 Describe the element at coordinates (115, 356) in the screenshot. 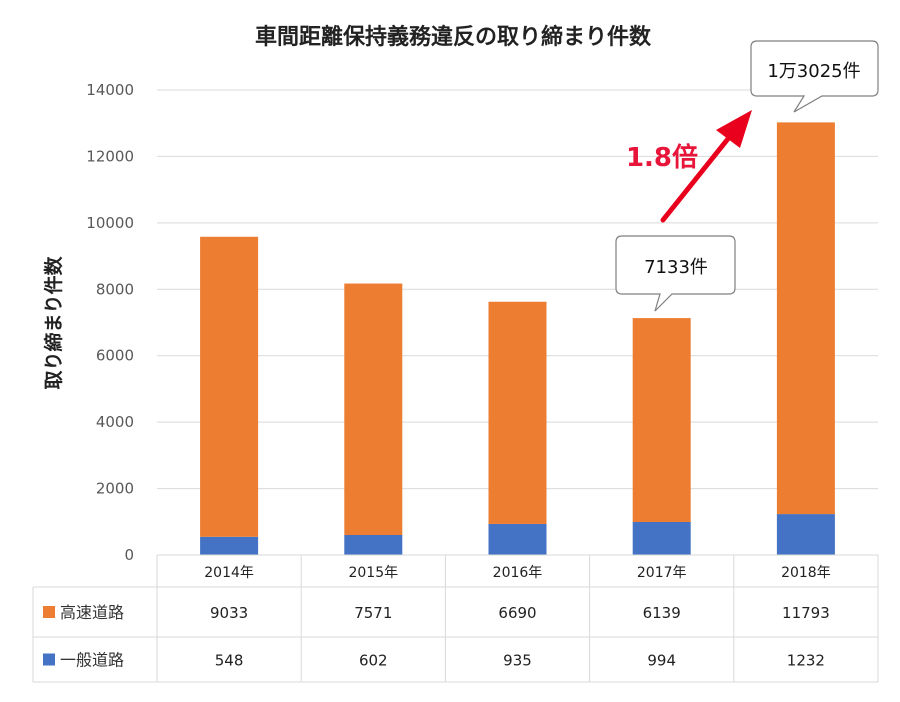

I see `y-tick-label: 6000` at that location.